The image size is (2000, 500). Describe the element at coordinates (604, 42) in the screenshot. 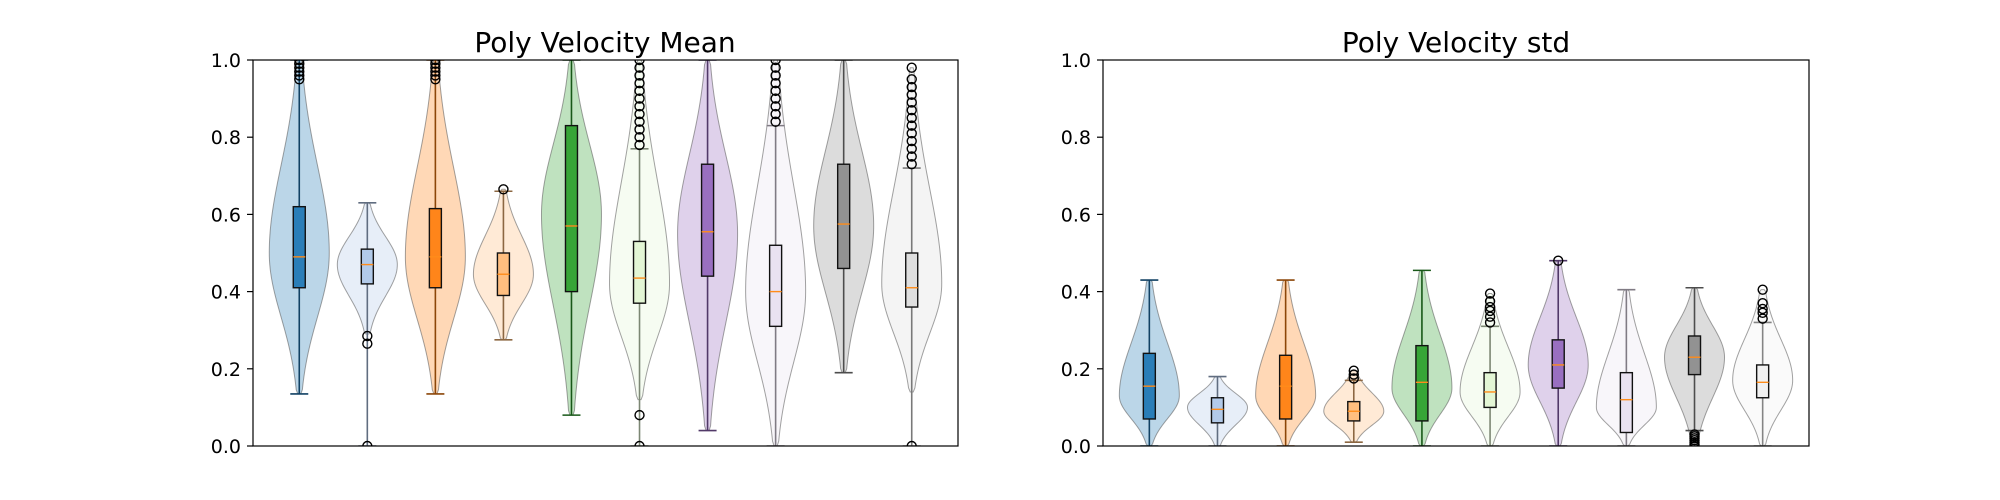

I see `panel-title: Poly Velocity Mean` at that location.